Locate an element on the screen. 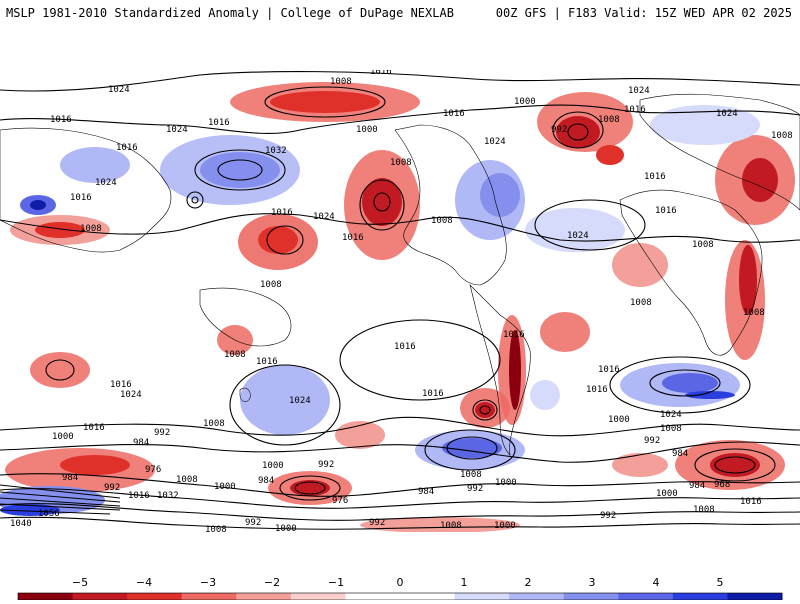 The width and height of the screenshot is (800, 604). colorbar-tick-label: 0 is located at coordinates (400, 582).